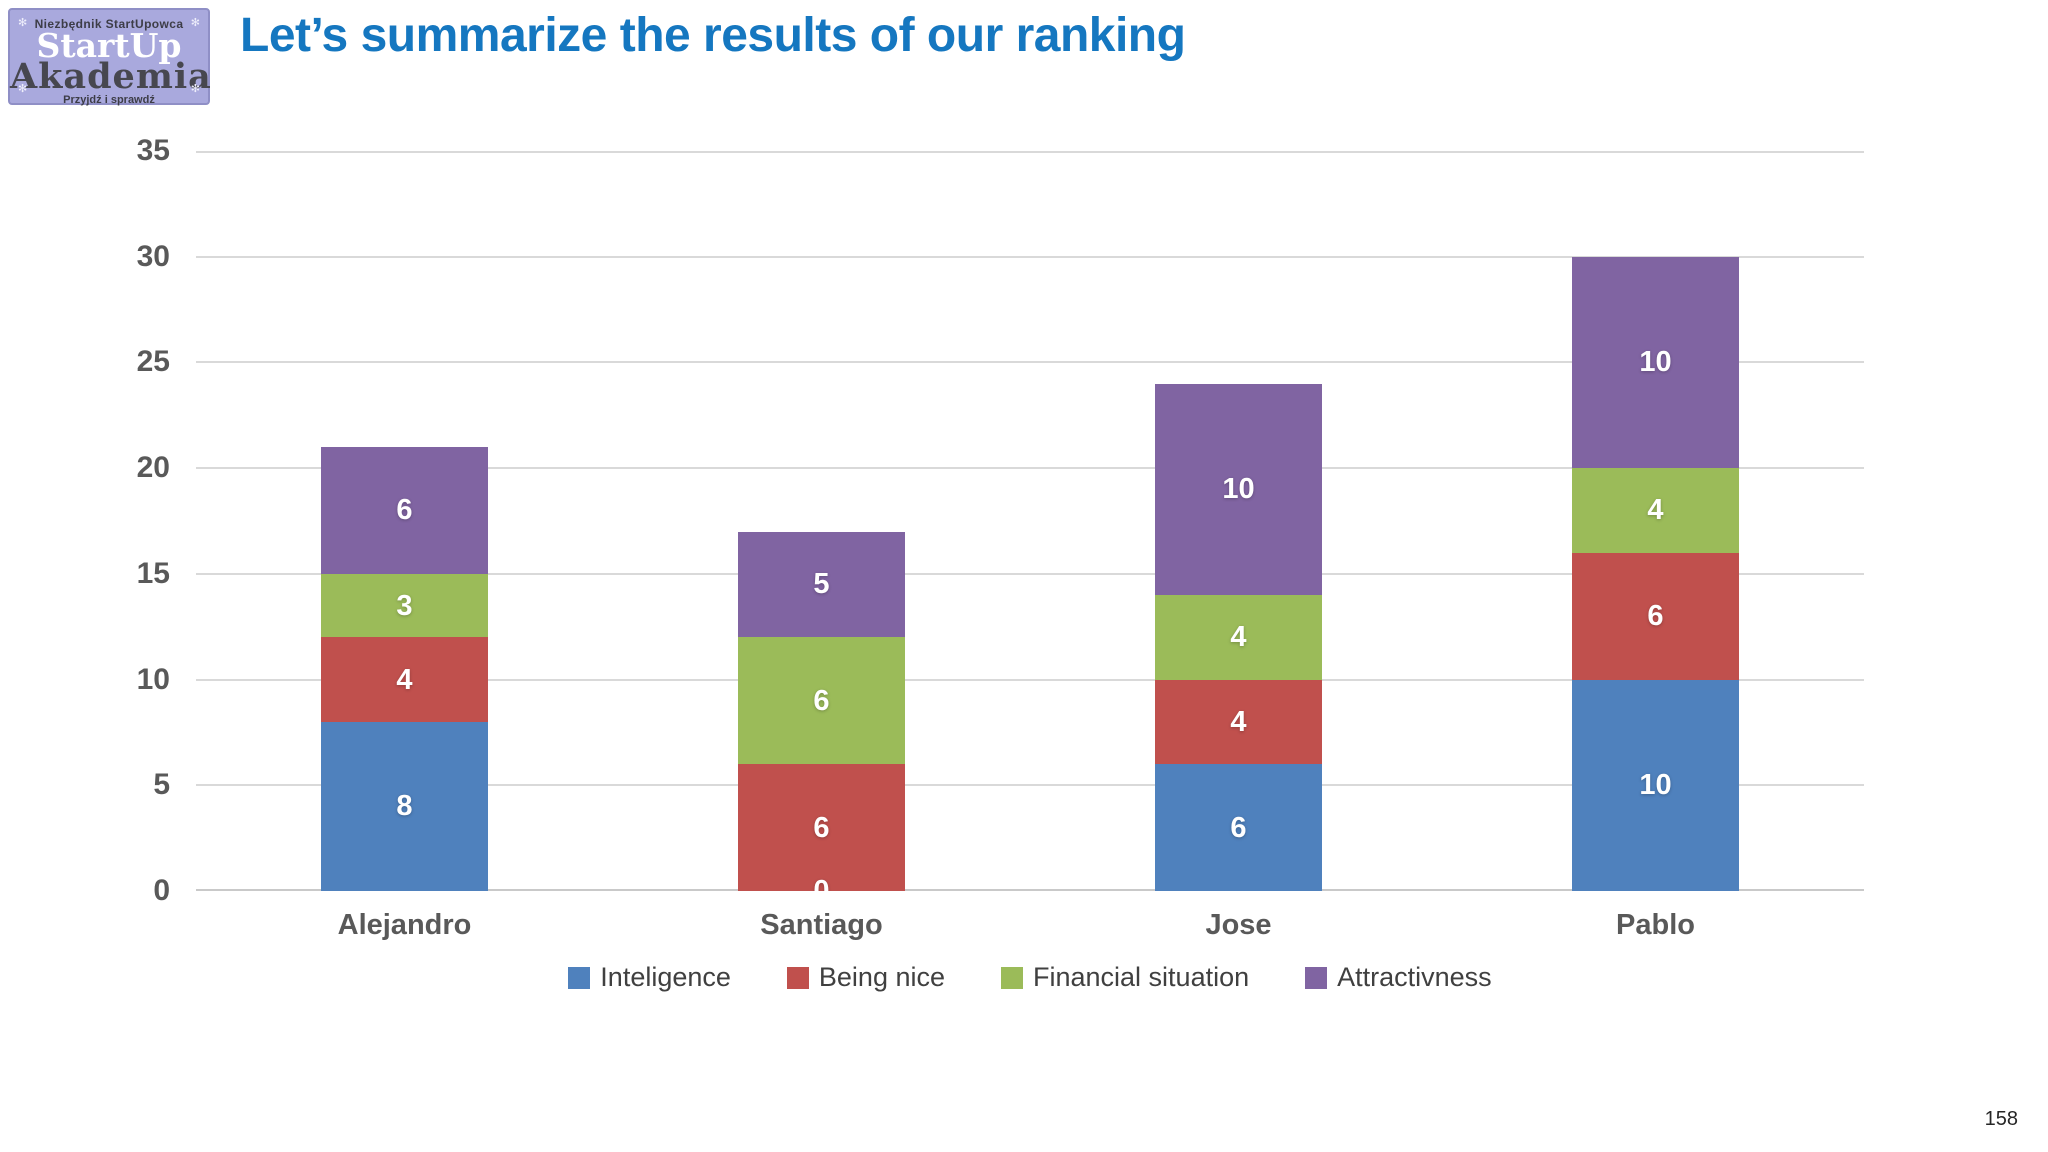 The image size is (2048, 1152). Describe the element at coordinates (881, 977) in the screenshot. I see `legend-label: Being nice` at that location.